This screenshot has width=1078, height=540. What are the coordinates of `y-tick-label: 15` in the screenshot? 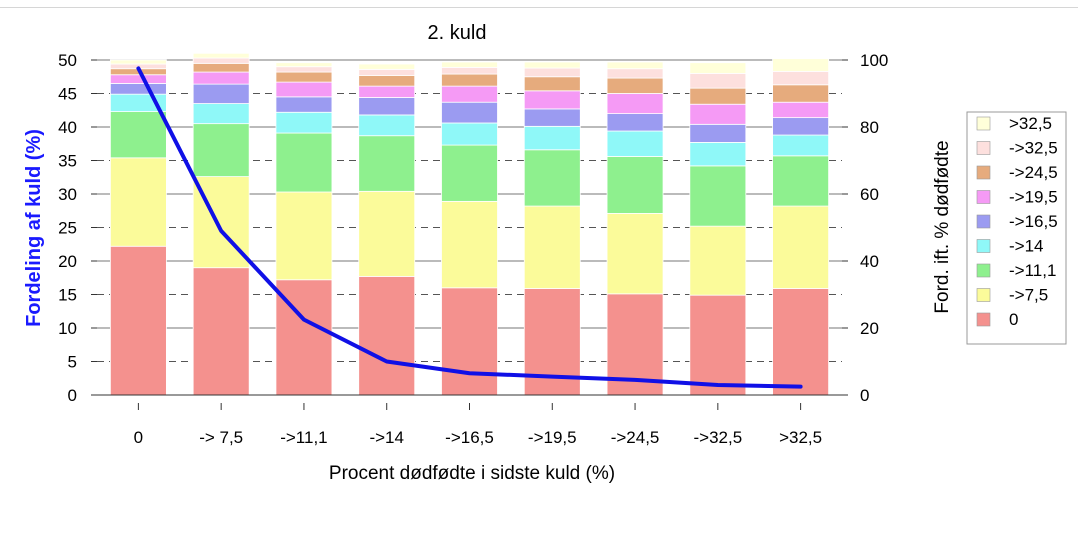 It's located at (67, 295).